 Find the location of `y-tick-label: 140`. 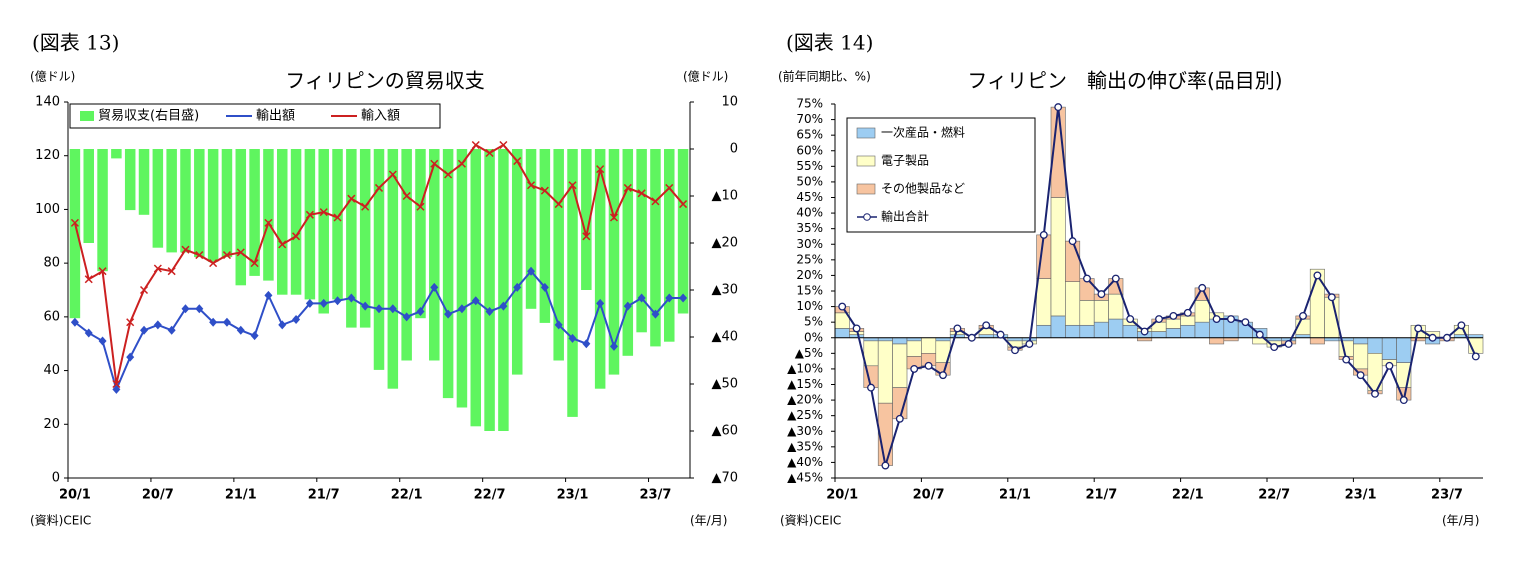

y-tick-label: 140 is located at coordinates (47, 102).